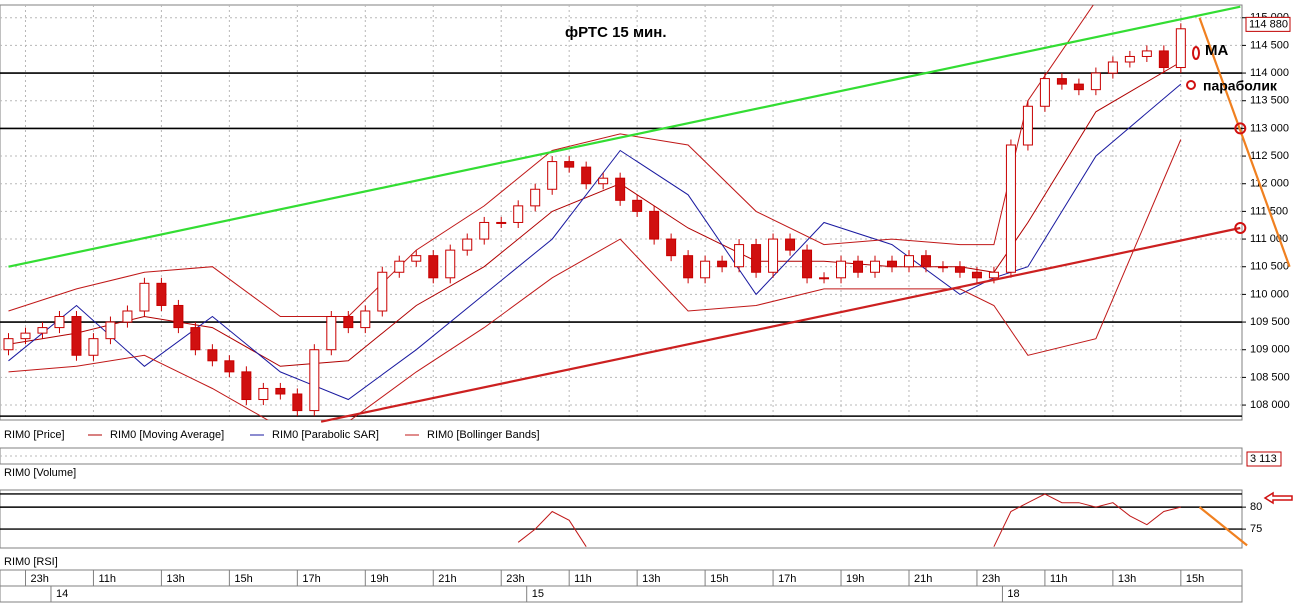  What do you see at coordinates (621, 519) in the screenshot?
I see `rsi-panel` at bounding box center [621, 519].